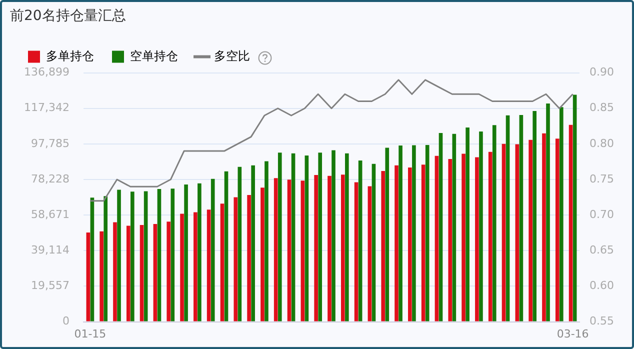 This screenshot has height=349, width=634. I want to click on y2-tick-label: 0.70, so click(602, 214).